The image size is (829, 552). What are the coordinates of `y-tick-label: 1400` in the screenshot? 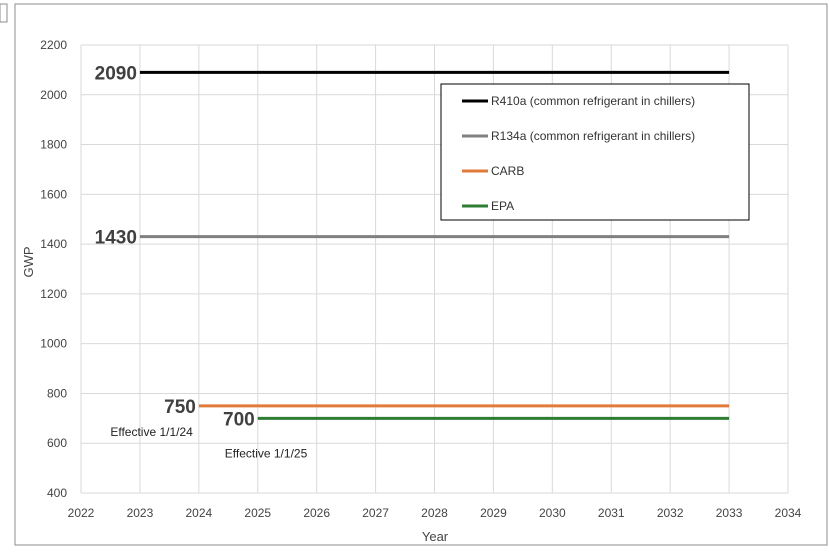 It's located at (53, 244).